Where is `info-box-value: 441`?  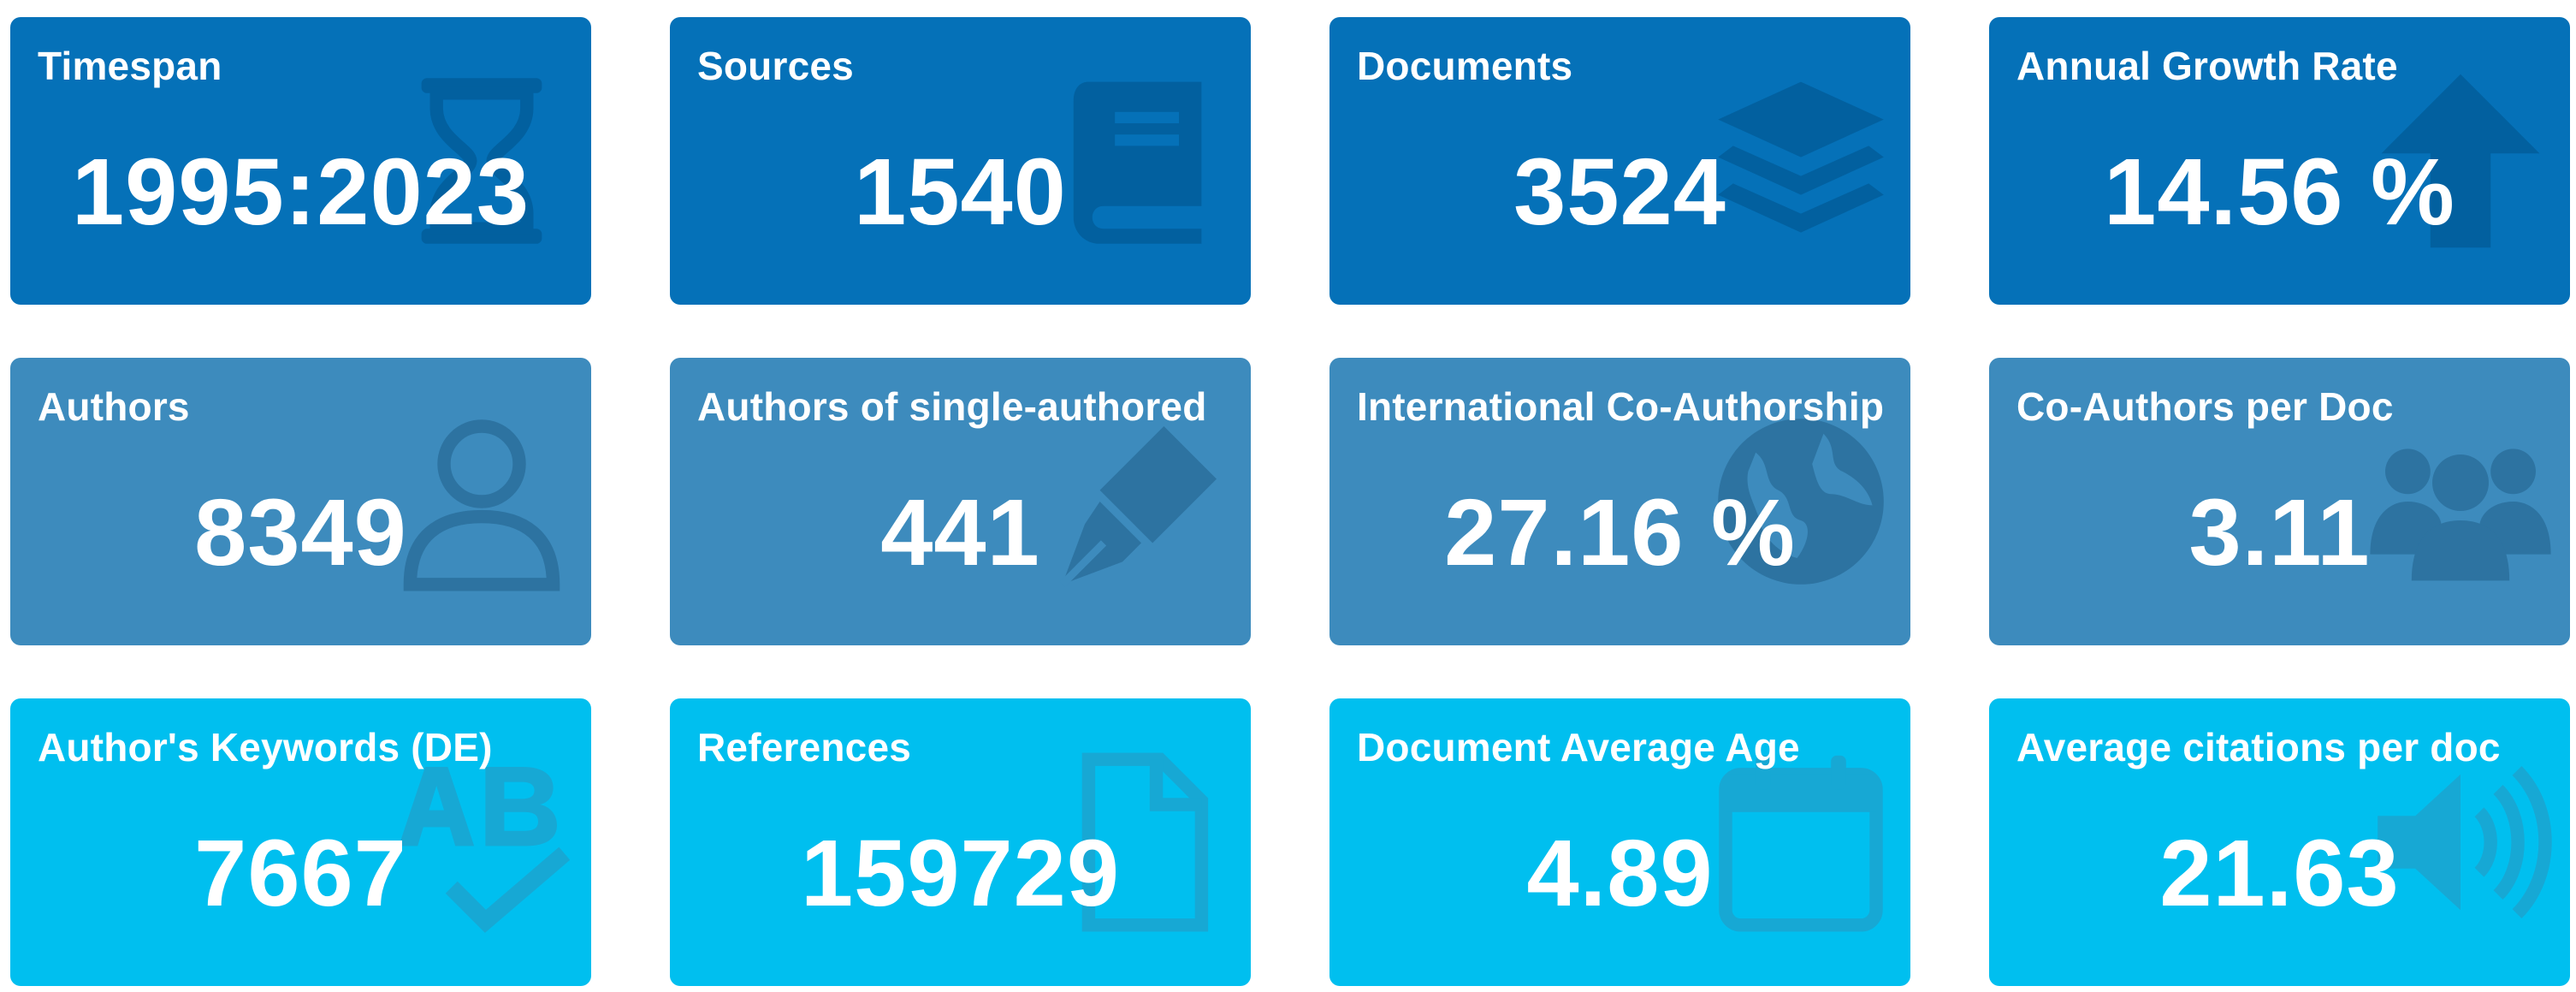
info-box-value: 441 is located at coordinates (960, 533).